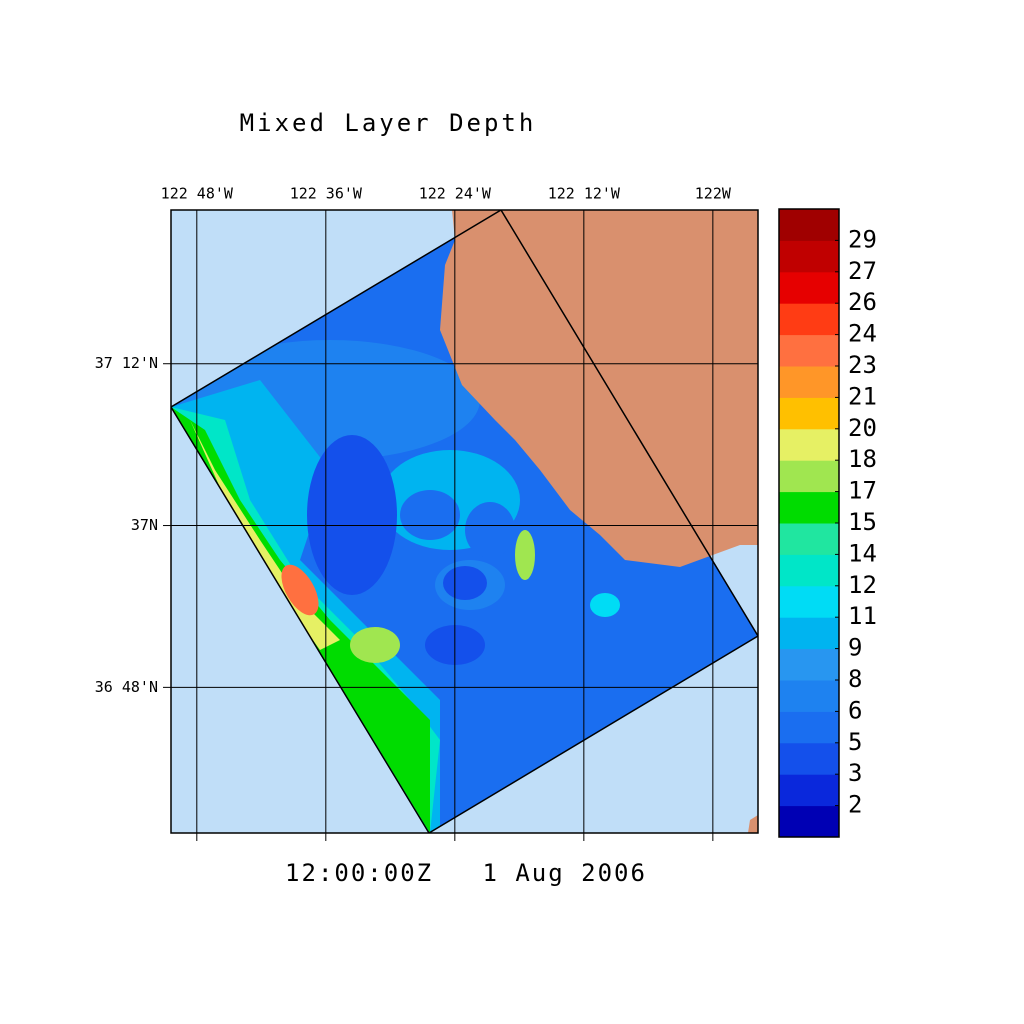  What do you see at coordinates (855, 648) in the screenshot?
I see `colorbar-label: 9` at bounding box center [855, 648].